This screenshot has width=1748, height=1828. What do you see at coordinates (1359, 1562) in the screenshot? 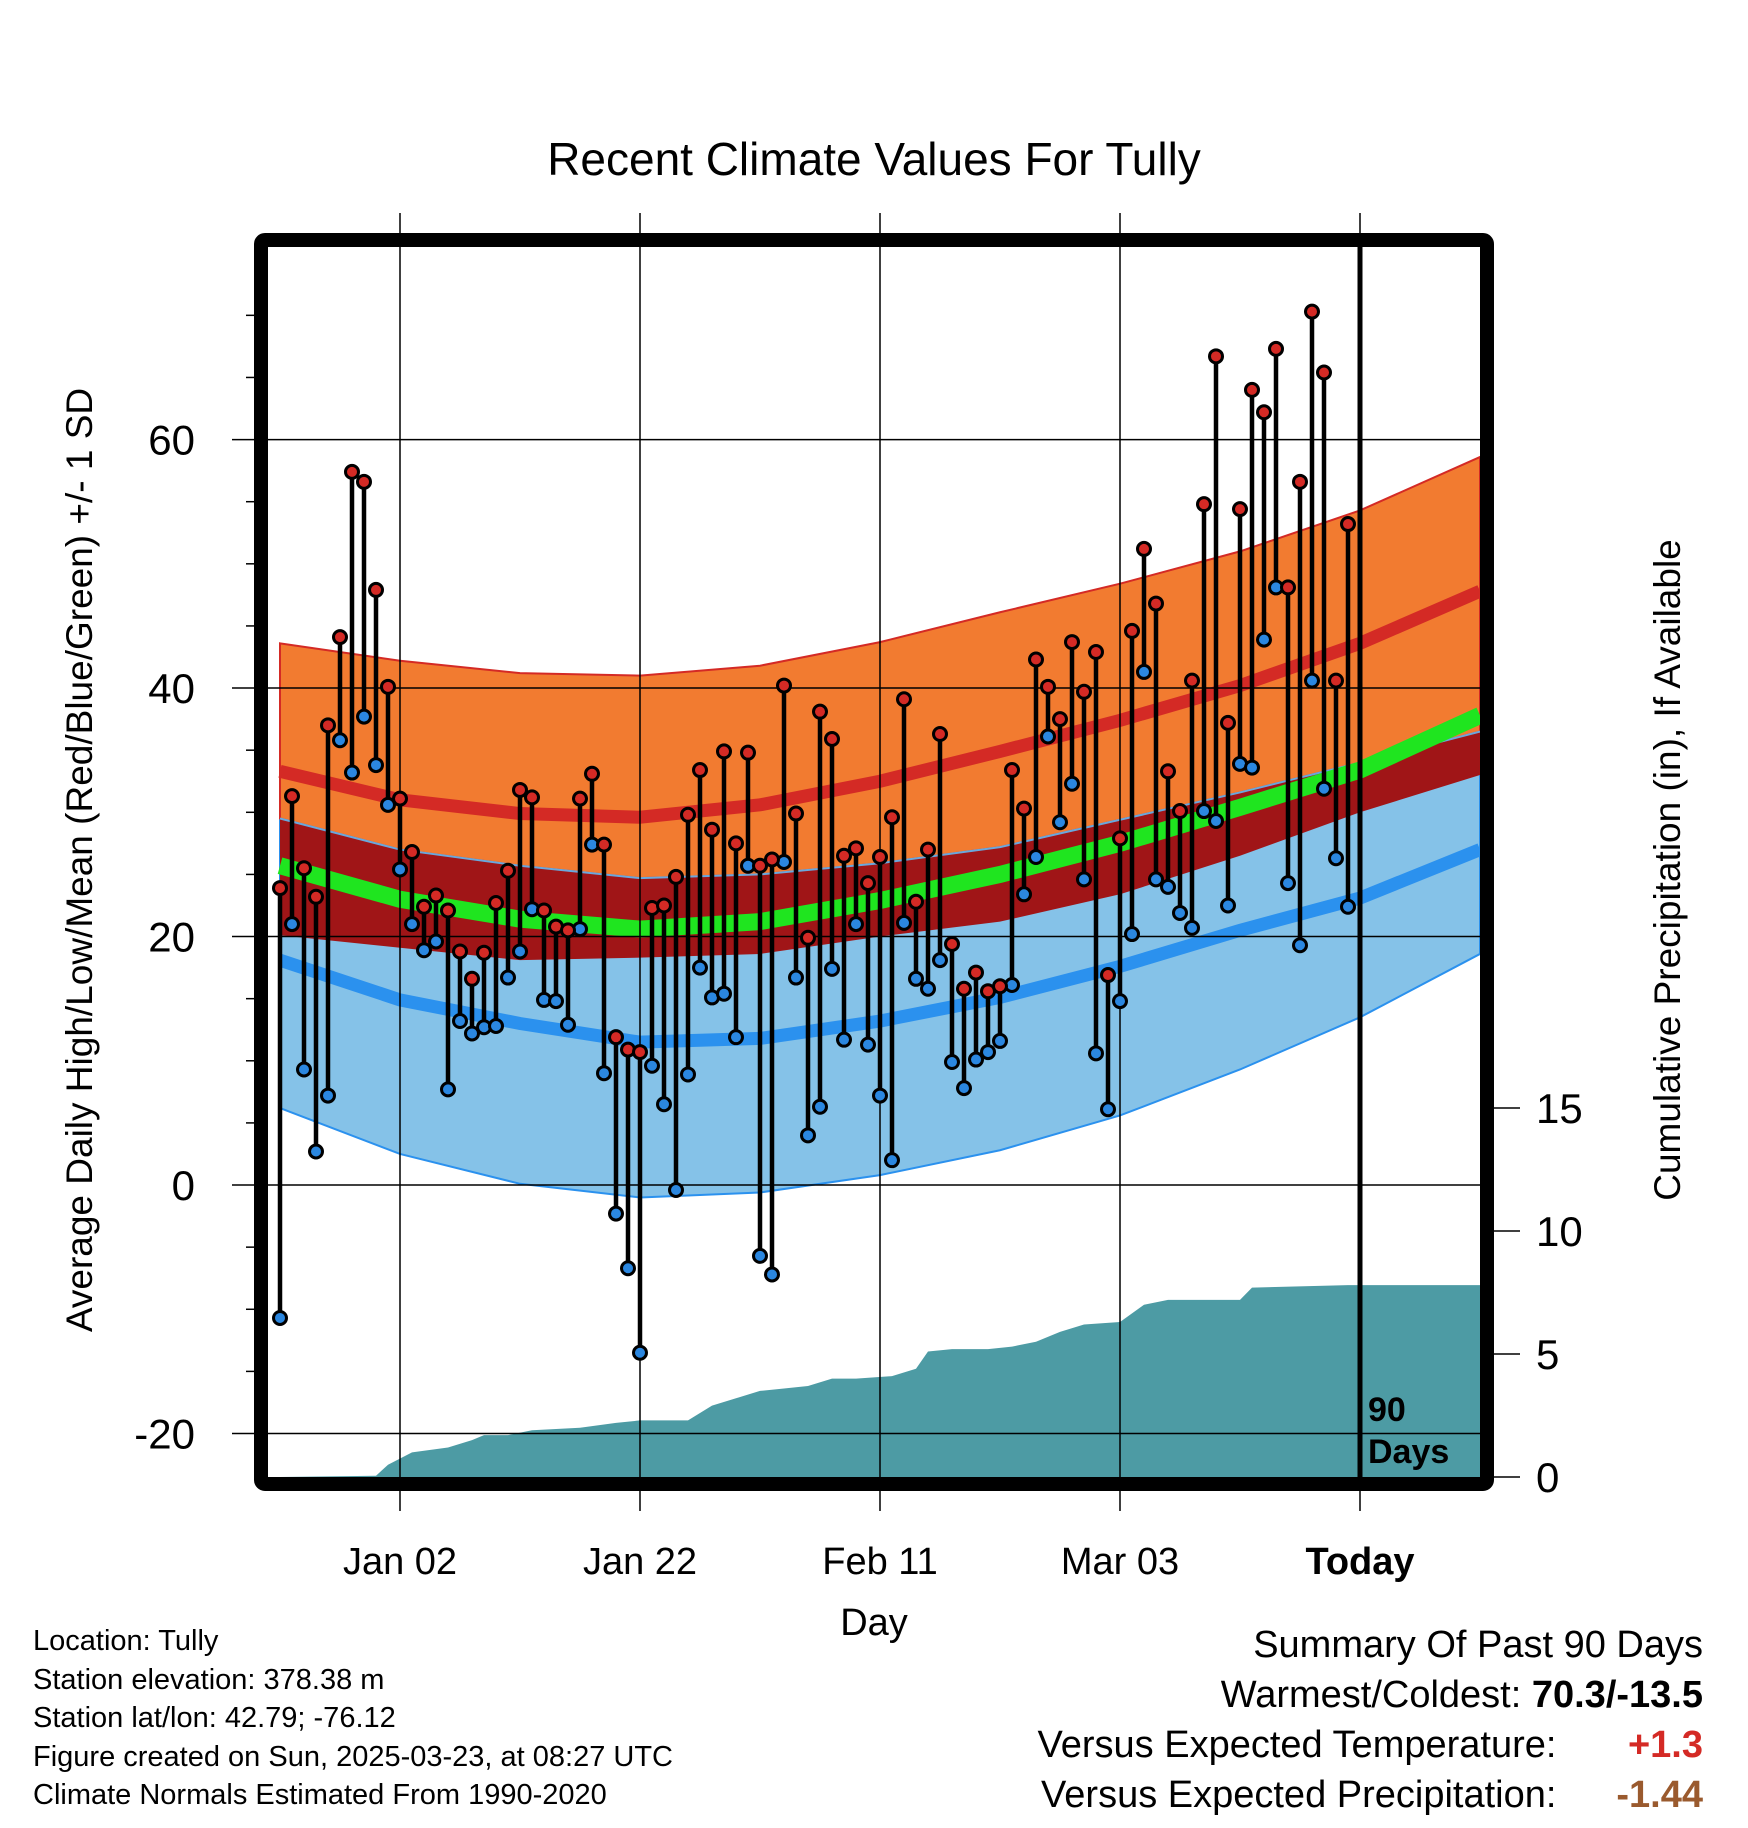
I see `x-tick-label: Today` at bounding box center [1359, 1562].